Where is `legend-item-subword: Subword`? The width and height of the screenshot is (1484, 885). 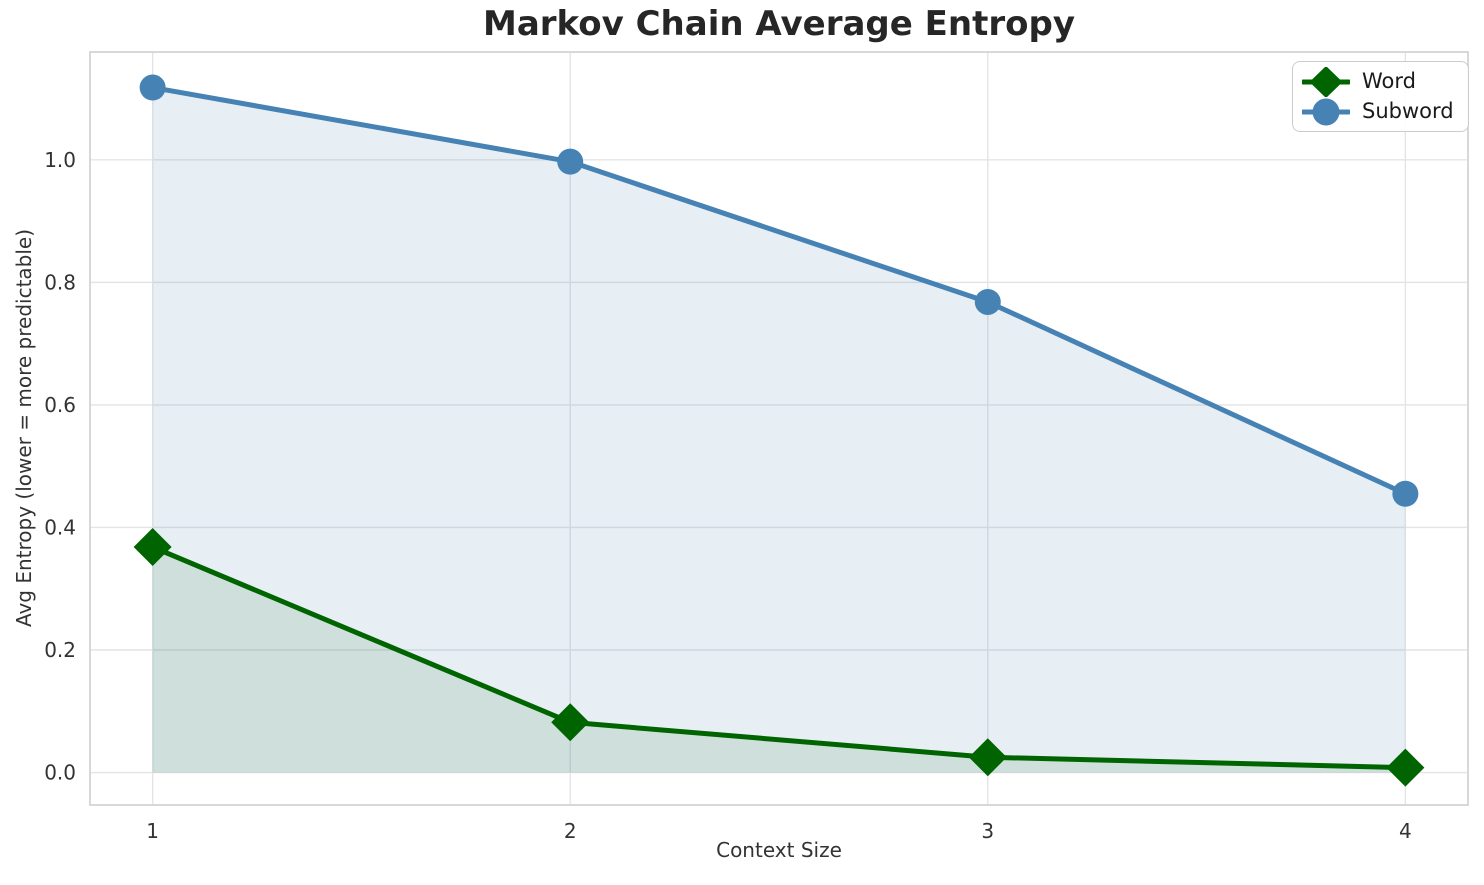 legend-item-subword: Subword is located at coordinates (1378, 111).